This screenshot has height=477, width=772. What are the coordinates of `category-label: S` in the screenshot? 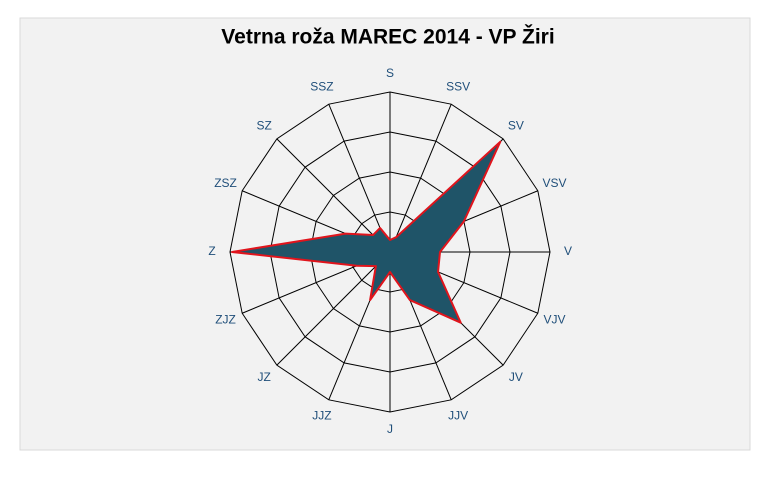 It's located at (390, 73).